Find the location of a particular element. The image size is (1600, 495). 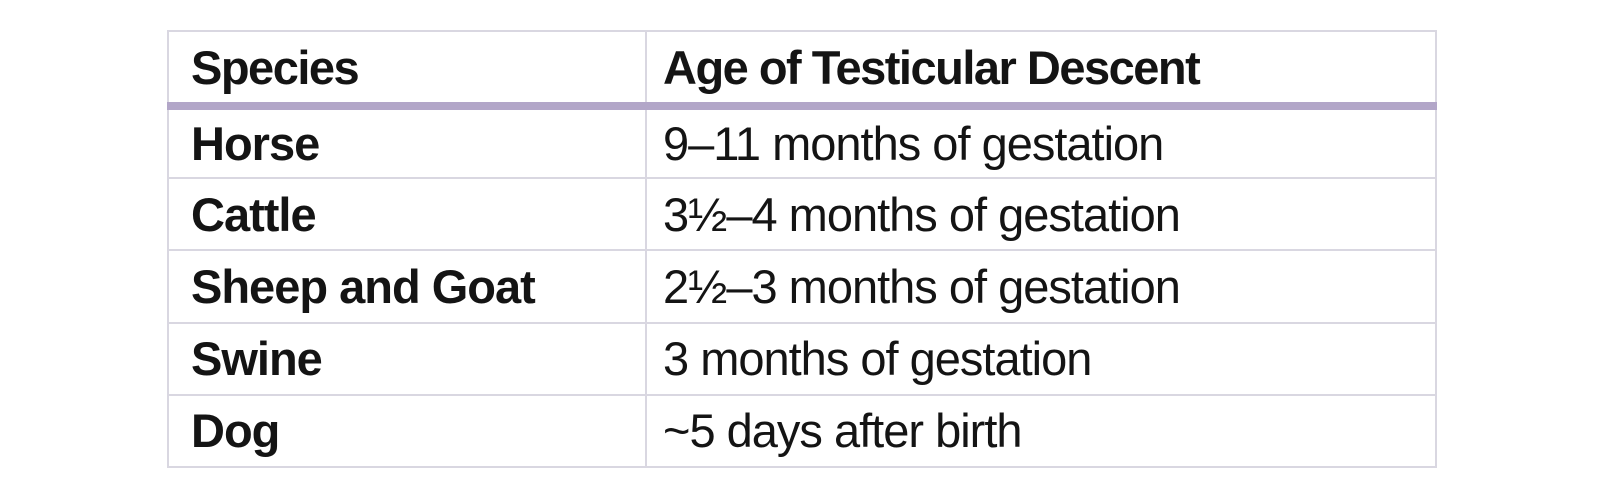

table-header-row: Species Age of Testicular Descent is located at coordinates (802, 70).